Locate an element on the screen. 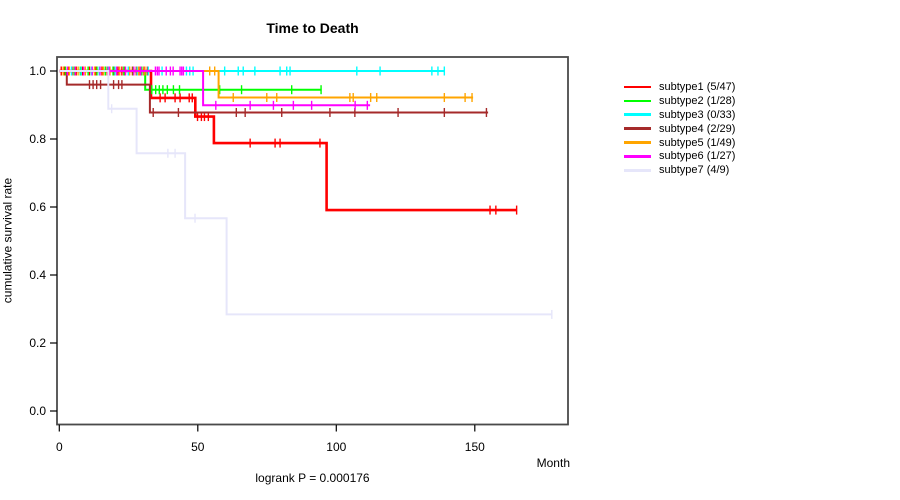  legend-swatch-subtype1 is located at coordinates (637, 87).